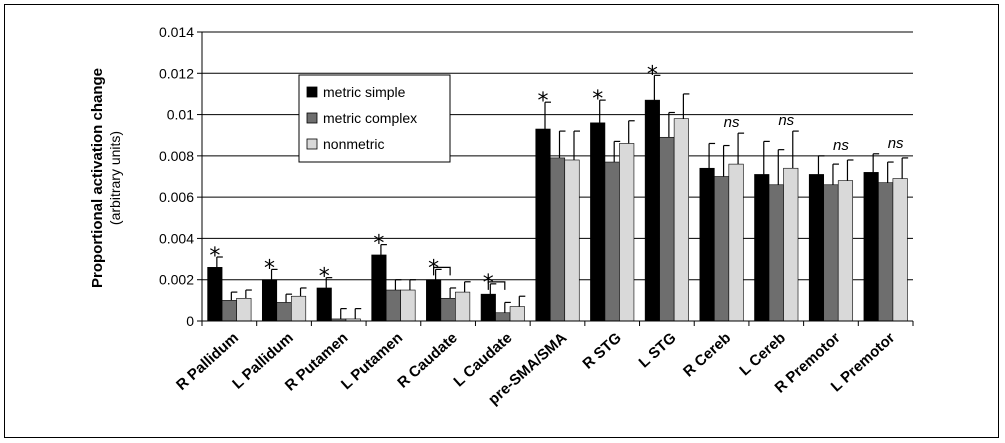 The height and width of the screenshot is (443, 1005). I want to click on y-tick-label: 0.01, so click(180, 115).